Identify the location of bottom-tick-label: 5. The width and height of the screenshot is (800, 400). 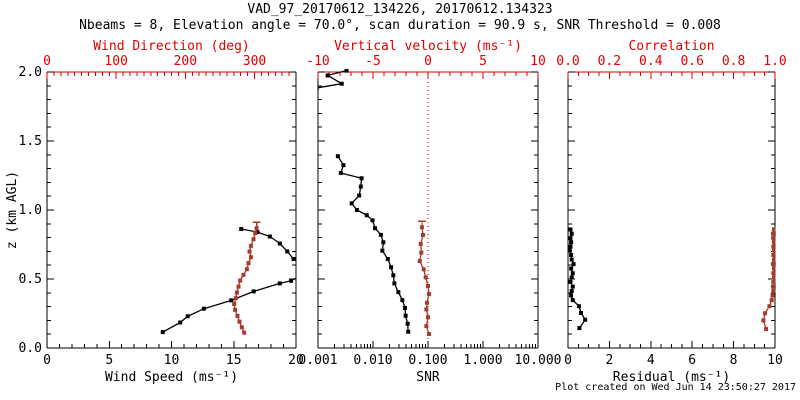
(109, 360).